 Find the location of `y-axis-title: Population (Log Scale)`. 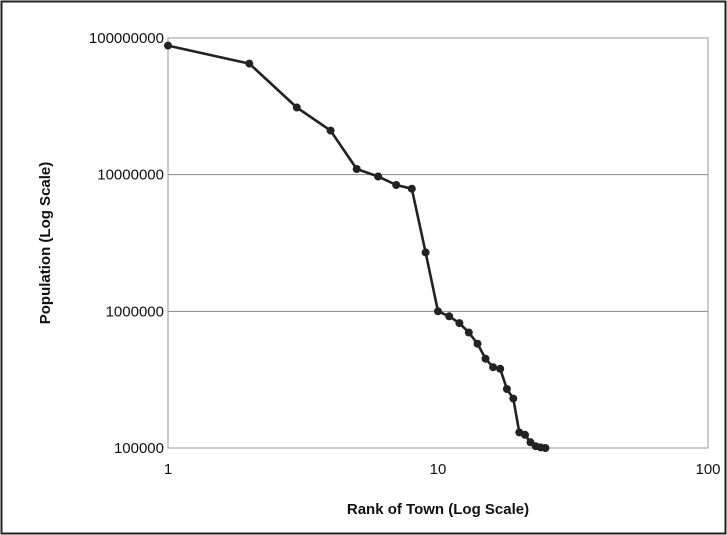

y-axis-title: Population (Log Scale) is located at coordinates (45, 243).